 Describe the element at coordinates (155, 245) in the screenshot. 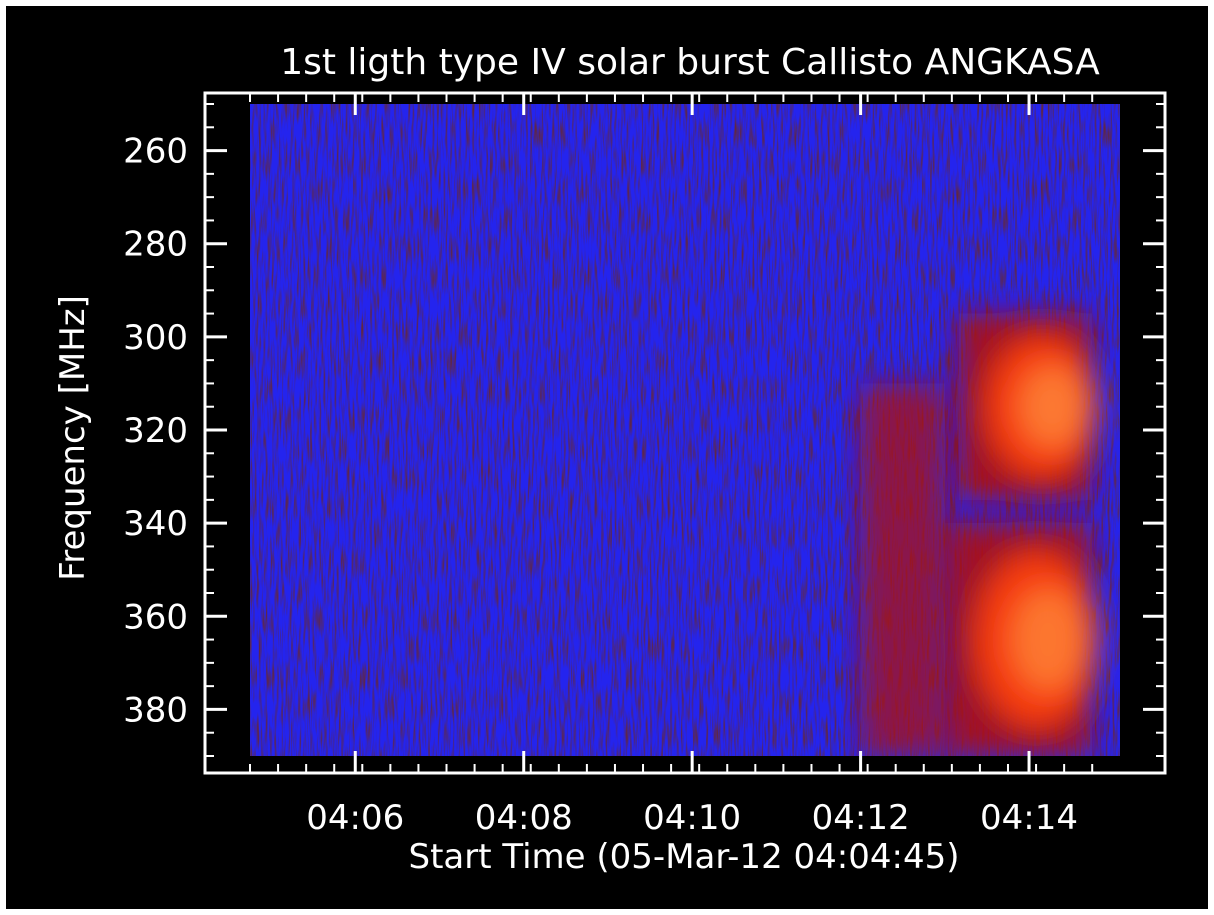

I see `y-tick-label: 280` at that location.